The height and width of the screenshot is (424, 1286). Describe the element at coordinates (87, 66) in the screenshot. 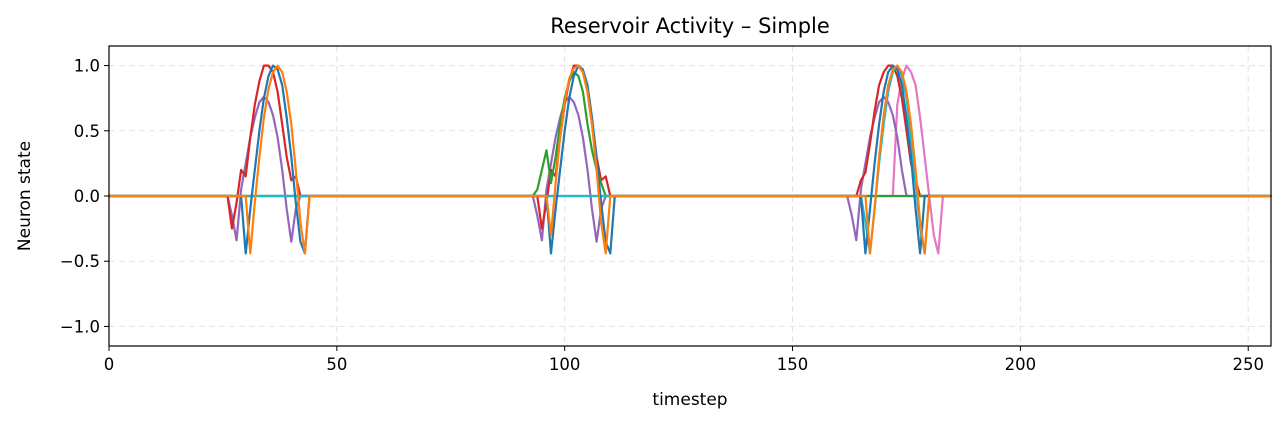

I see `y-tick-label: 1.0` at that location.